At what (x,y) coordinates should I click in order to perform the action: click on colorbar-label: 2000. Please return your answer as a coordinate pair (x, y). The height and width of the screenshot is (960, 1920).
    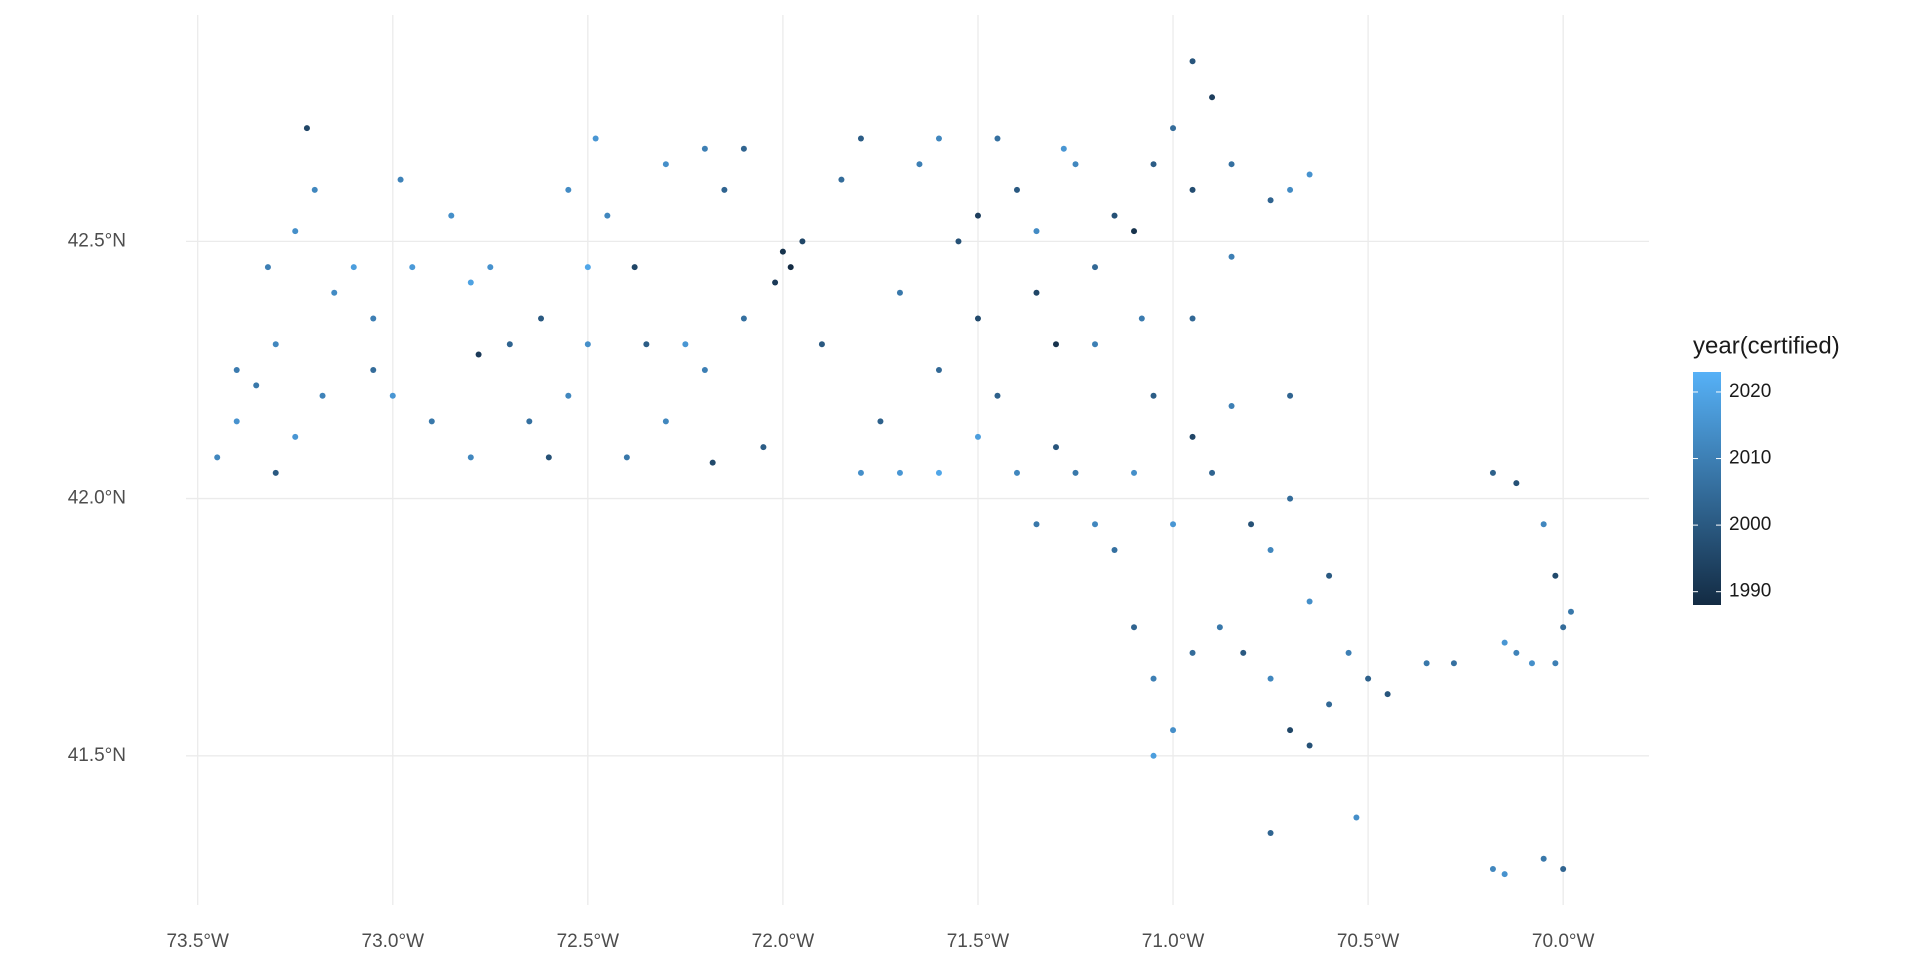
    Looking at the image, I should click on (1750, 524).